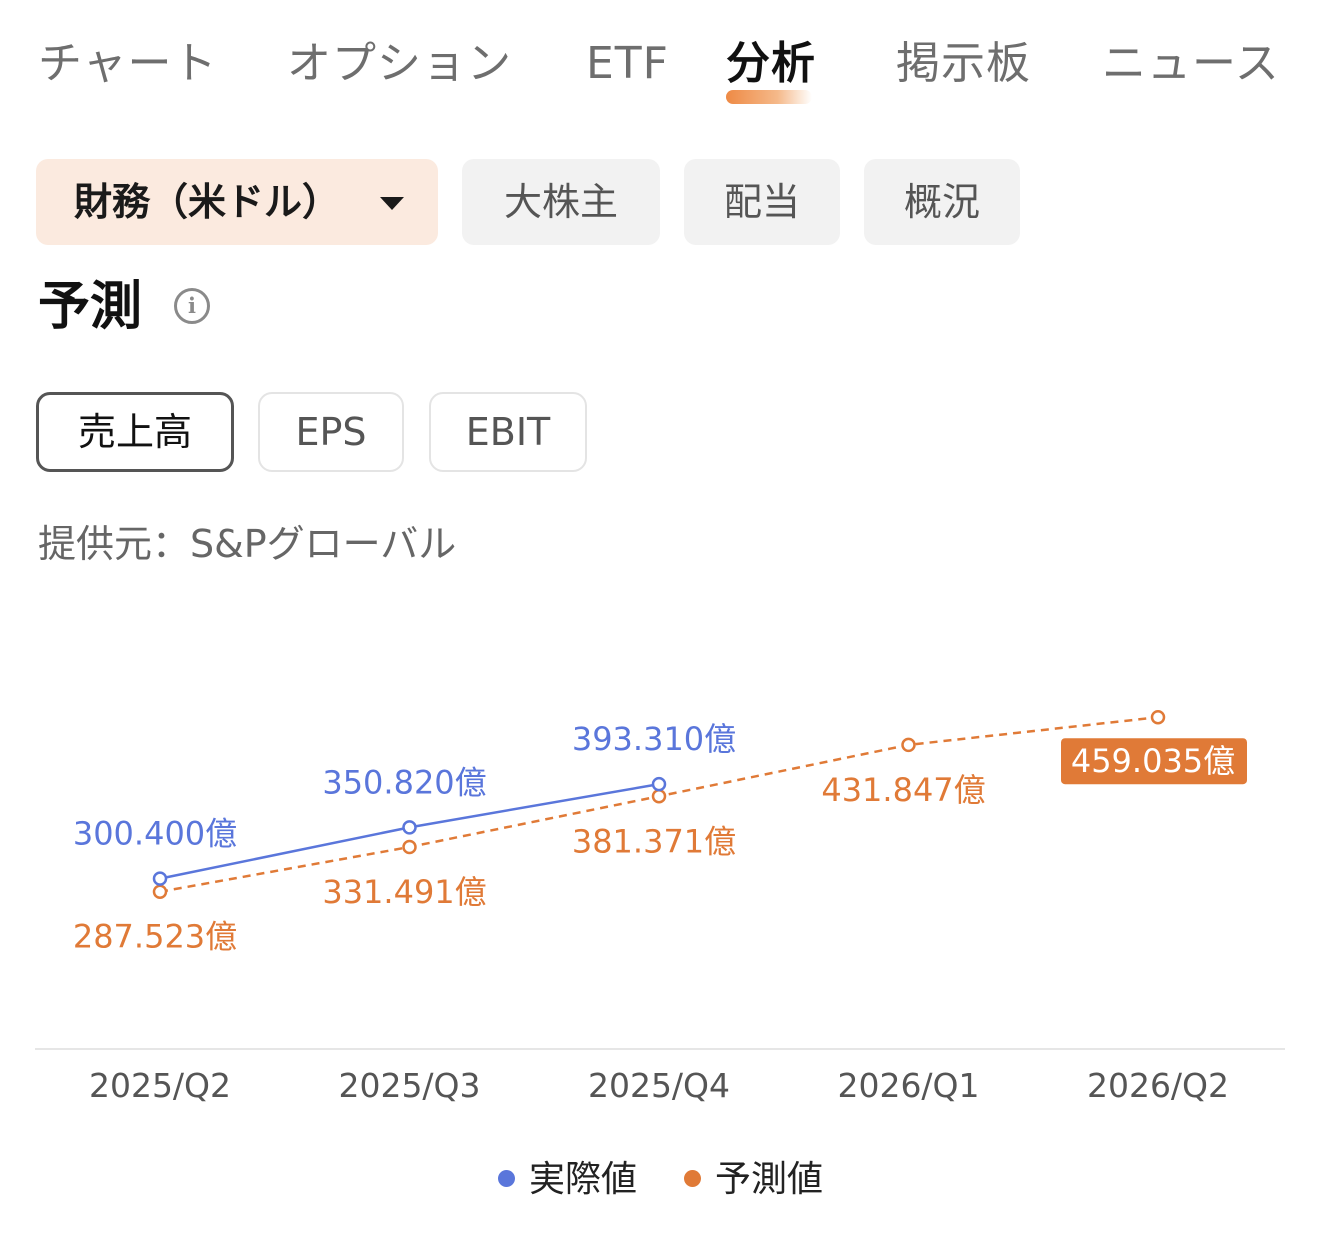  What do you see at coordinates (160, 1085) in the screenshot?
I see `x-tick-label: 2025/Q2` at bounding box center [160, 1085].